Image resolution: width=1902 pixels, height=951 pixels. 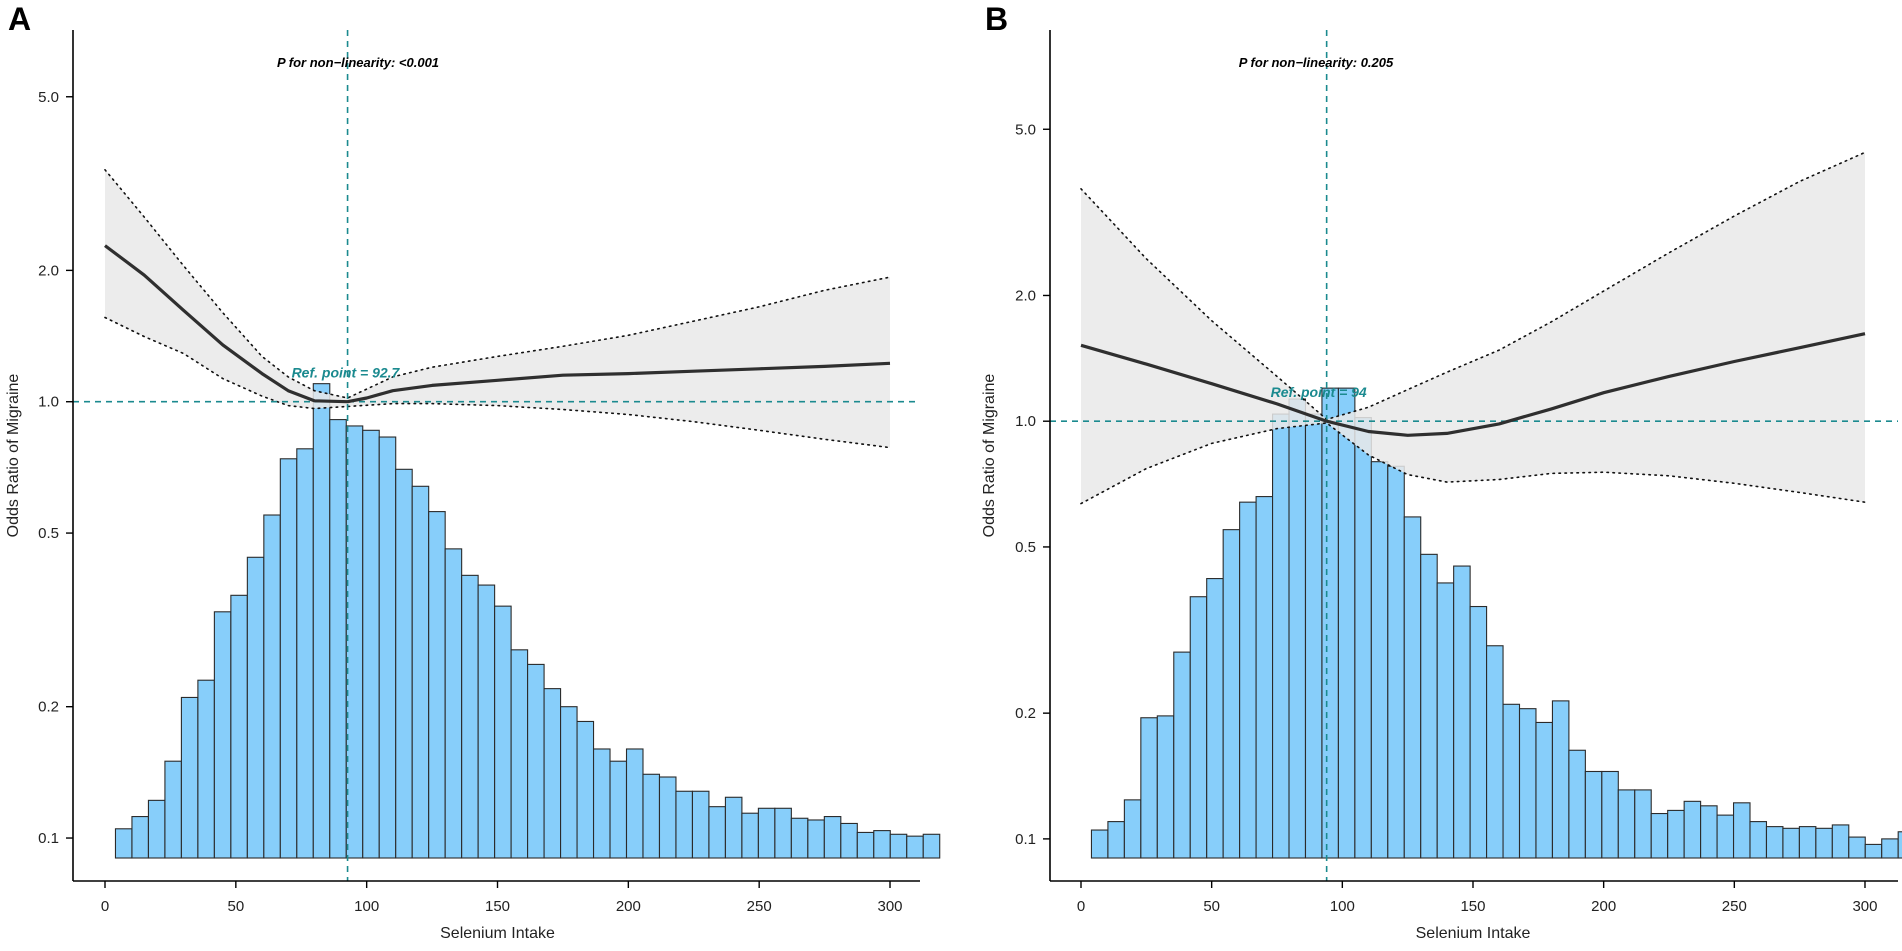 I want to click on x-tick-label: 250, so click(x=1734, y=906).